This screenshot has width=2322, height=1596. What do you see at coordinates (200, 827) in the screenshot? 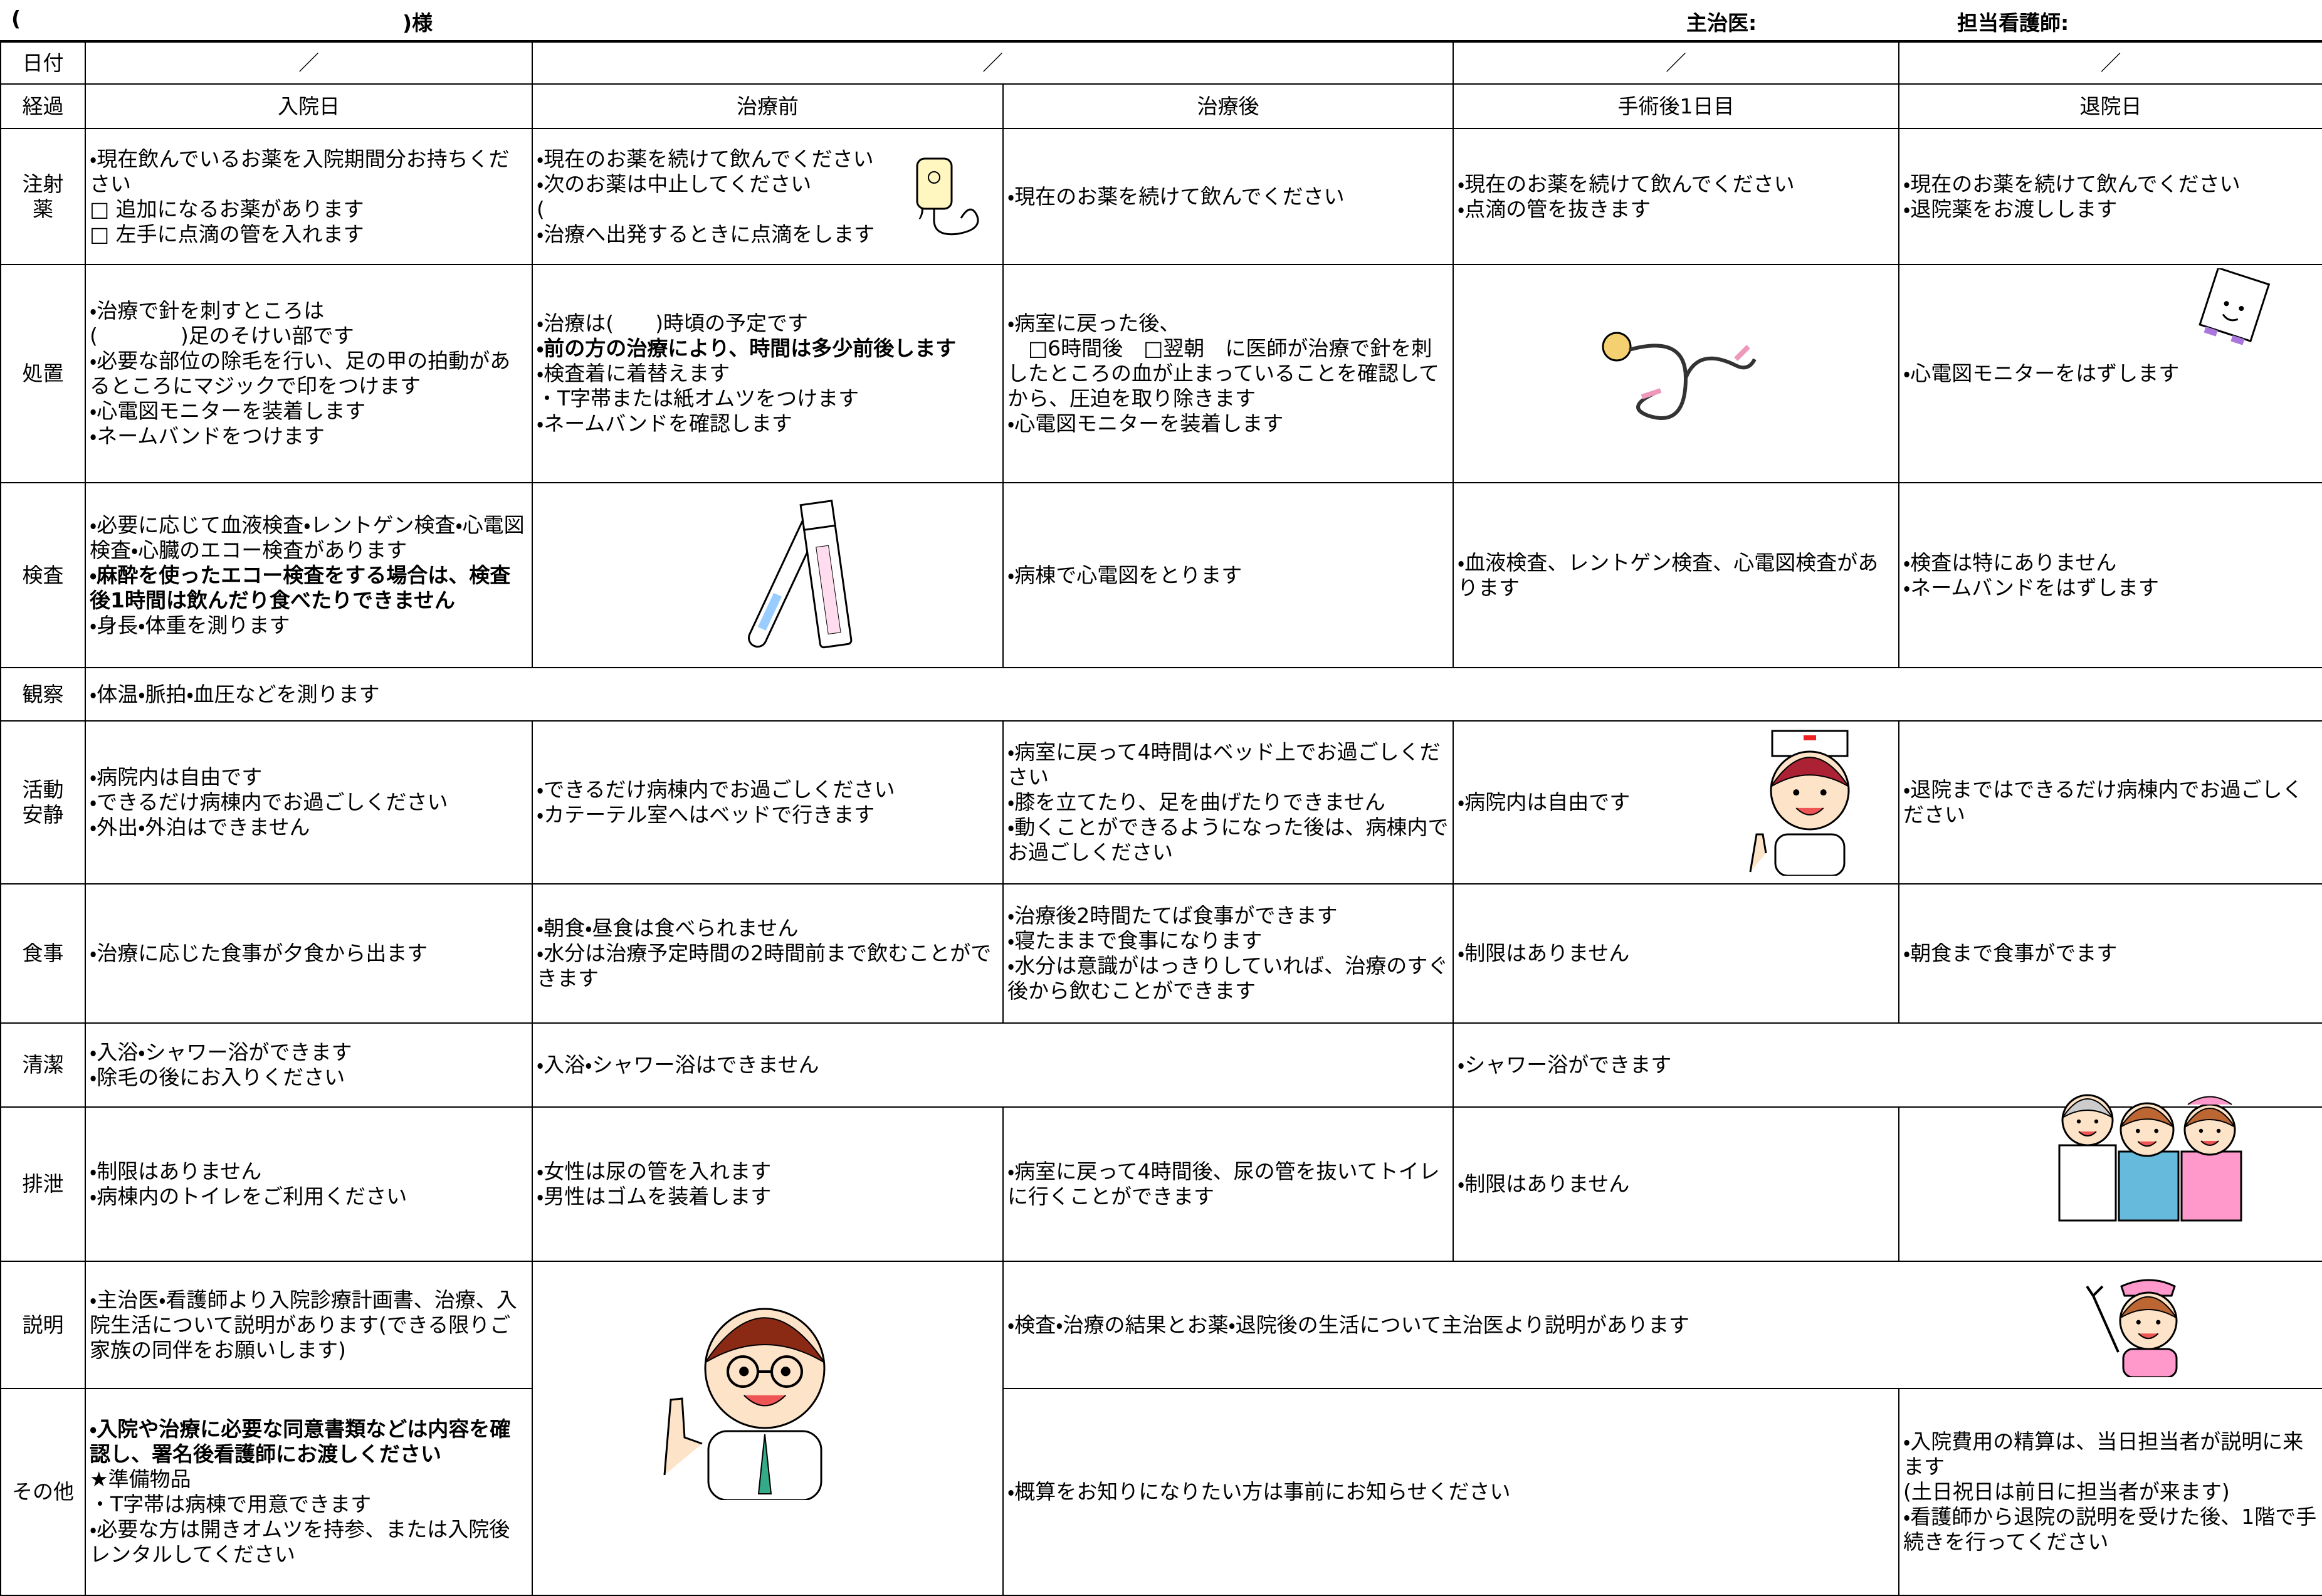
I see `cell-text: ・外出・外泊はできません` at bounding box center [200, 827].